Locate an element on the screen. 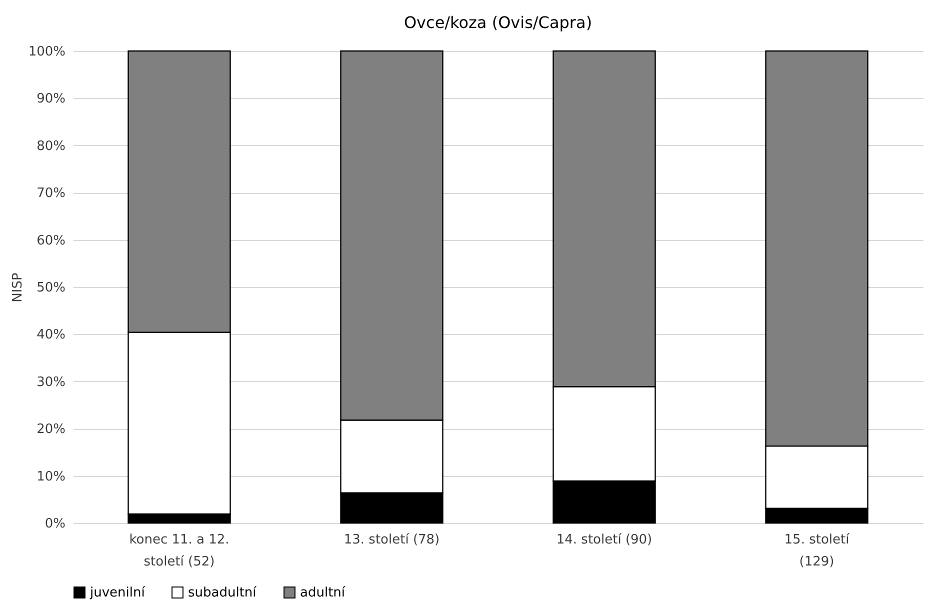 The width and height of the screenshot is (943, 610). y-tick-label: 40% is located at coordinates (51, 335).